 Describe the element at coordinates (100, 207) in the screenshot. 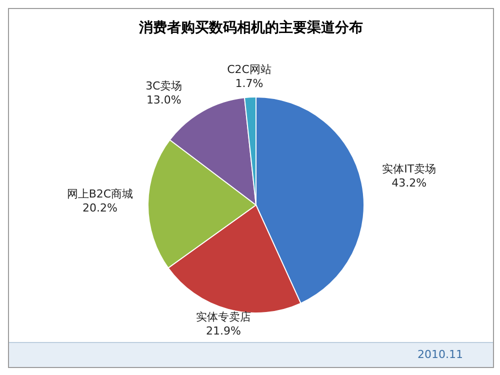

I see `data-label: 20.2%` at that location.